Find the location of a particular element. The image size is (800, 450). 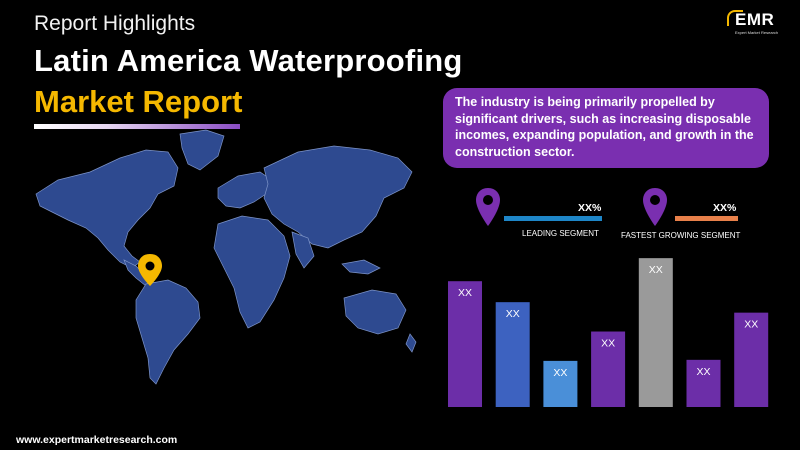

map-indonesia is located at coordinates (361, 267).